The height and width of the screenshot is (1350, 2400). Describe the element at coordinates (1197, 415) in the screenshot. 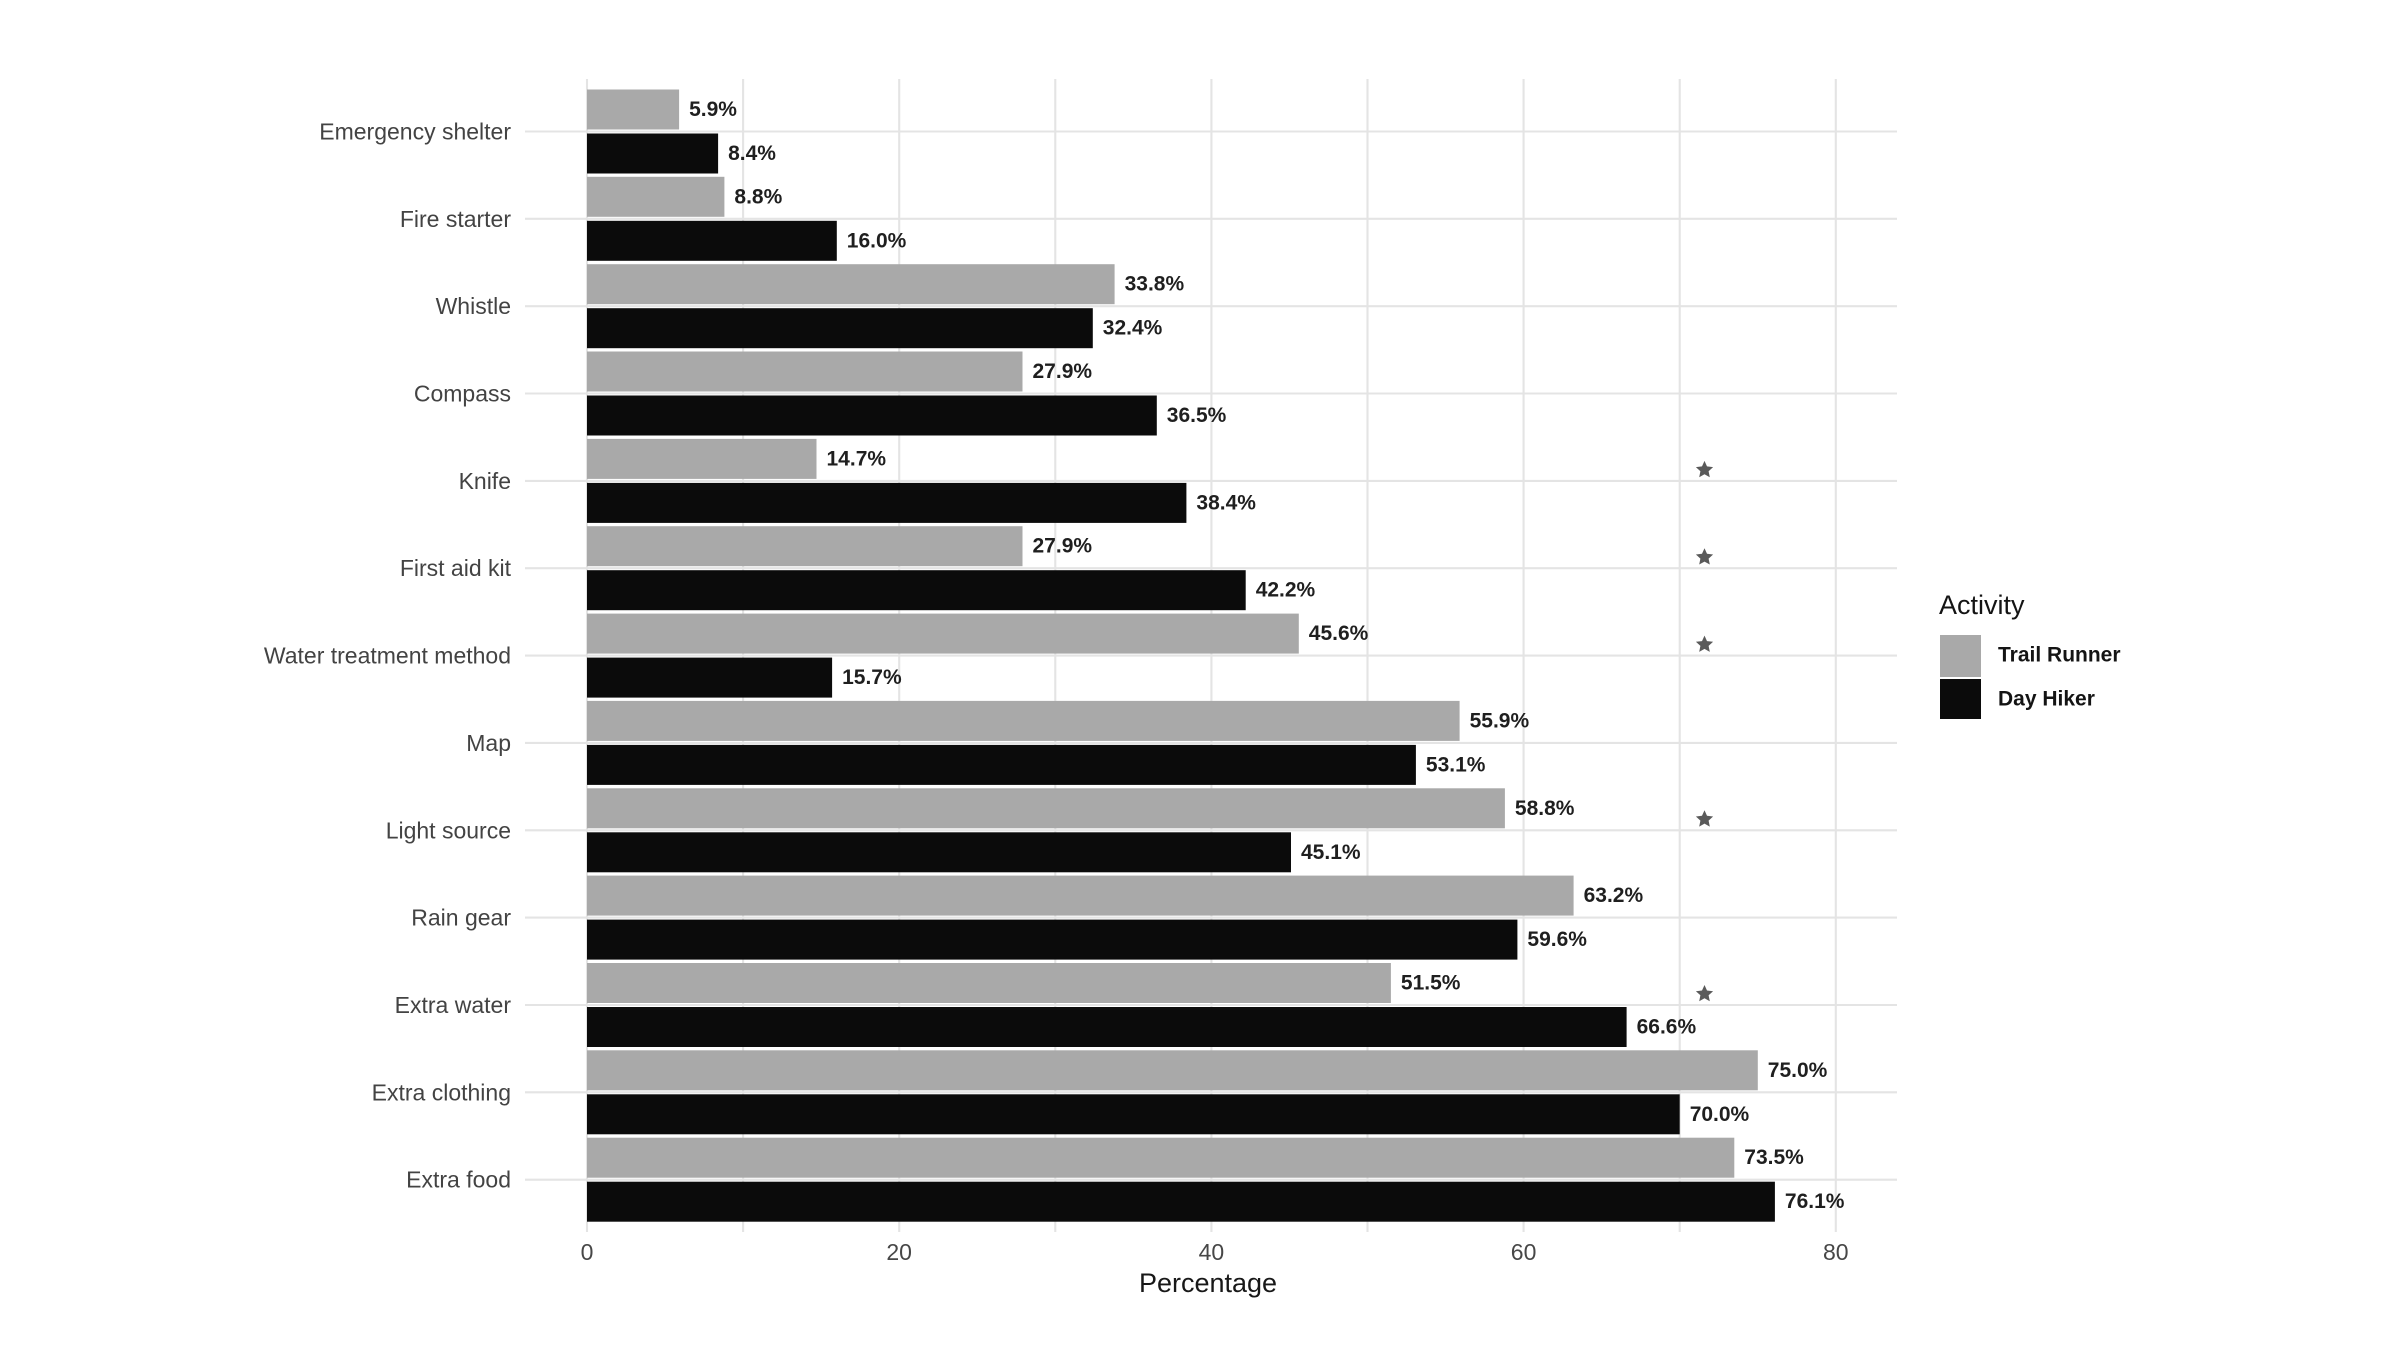

I see `svg-text: 36.5%` at that location.